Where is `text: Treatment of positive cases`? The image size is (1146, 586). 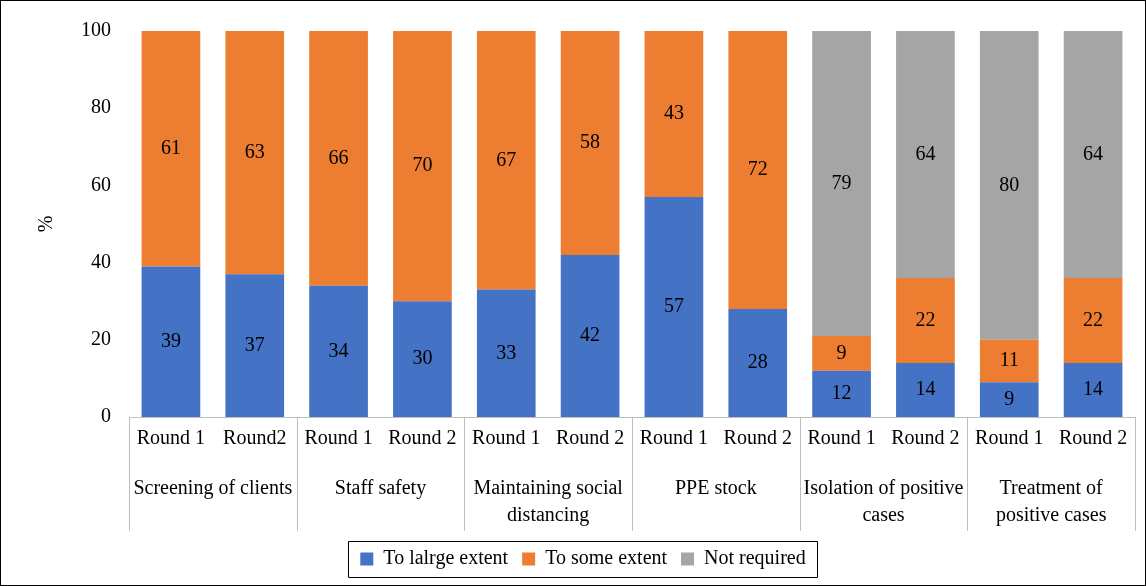
text: Treatment of positive cases is located at coordinates (1051, 501).